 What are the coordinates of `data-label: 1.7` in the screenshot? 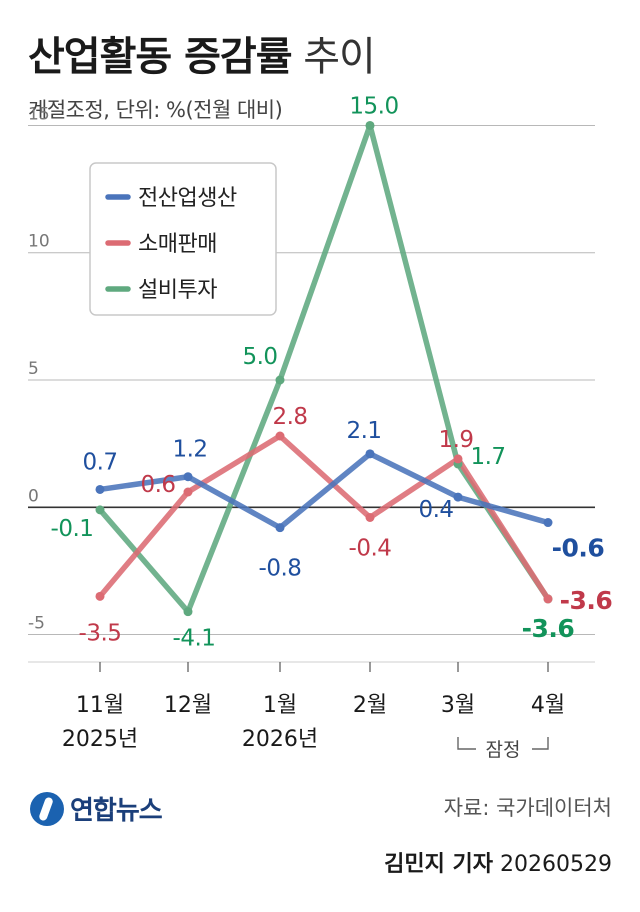 It's located at (487, 457).